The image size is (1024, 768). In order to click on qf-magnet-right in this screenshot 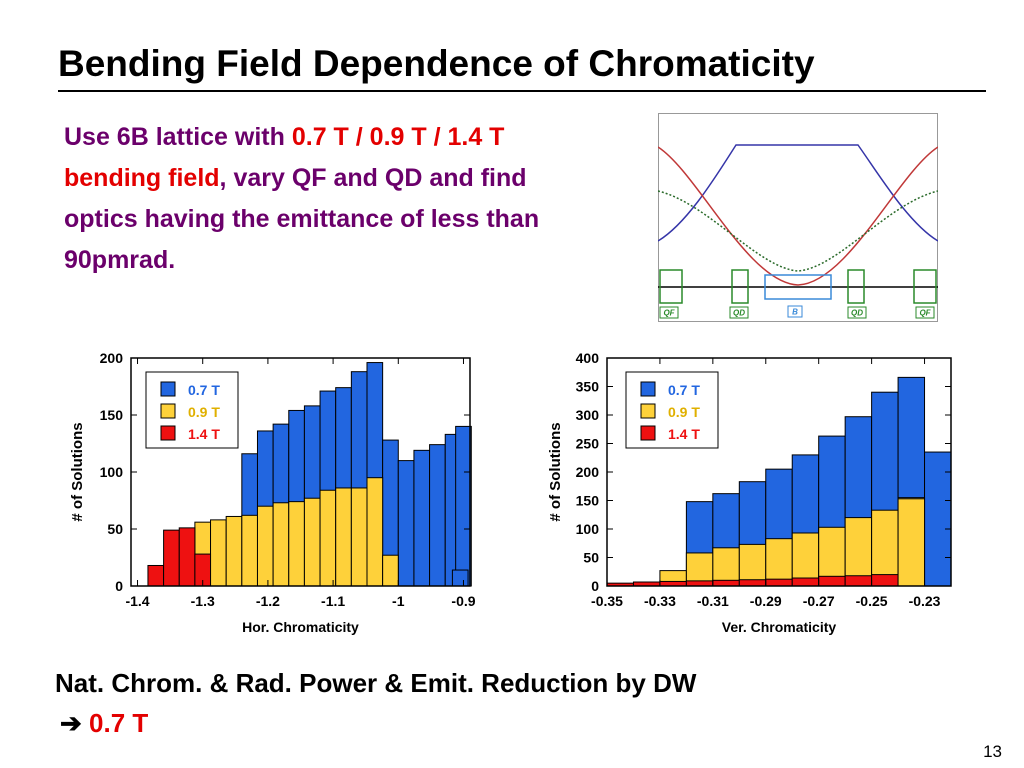, I will do `click(925, 286)`.